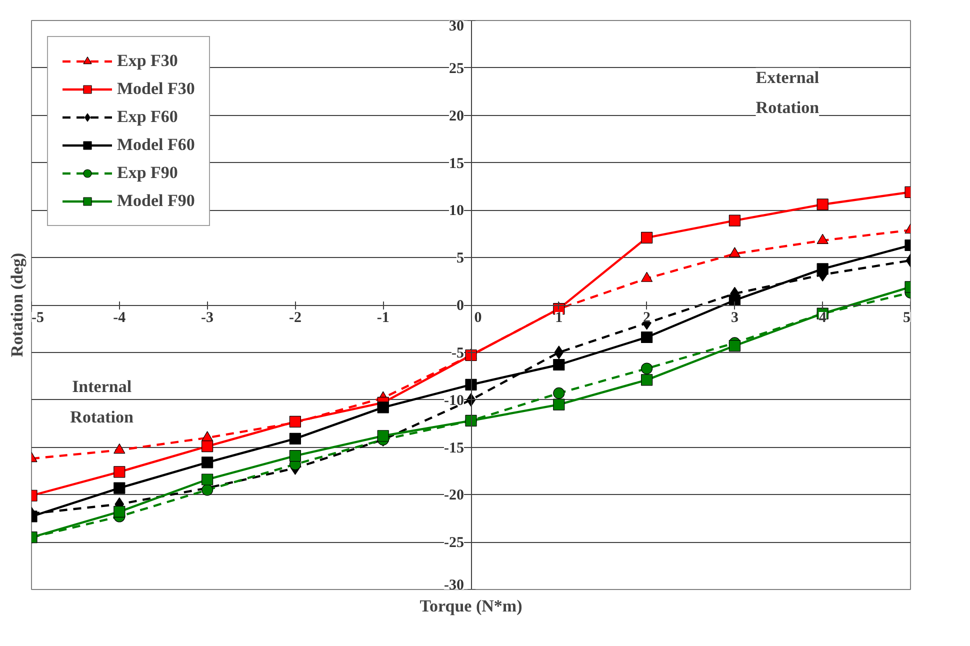 The height and width of the screenshot is (646, 970). Describe the element at coordinates (102, 401) in the screenshot. I see `annotation: Internal Rotation` at that location.